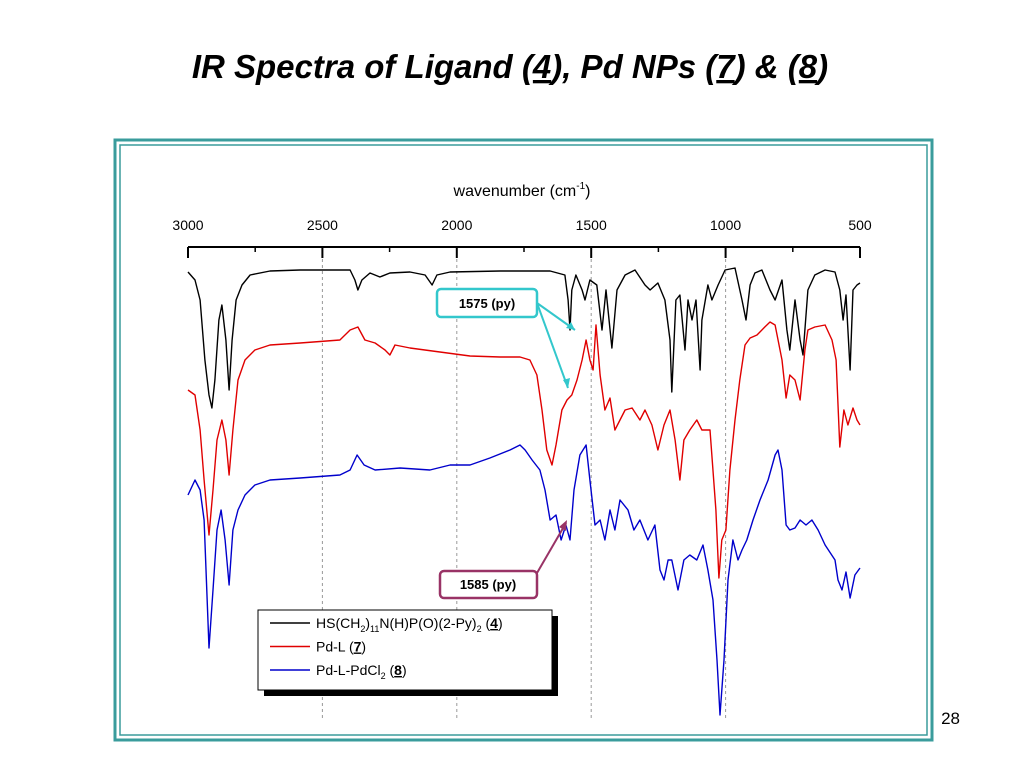  What do you see at coordinates (487, 303) in the screenshot?
I see `annotation-text: 1575 (py)` at bounding box center [487, 303].